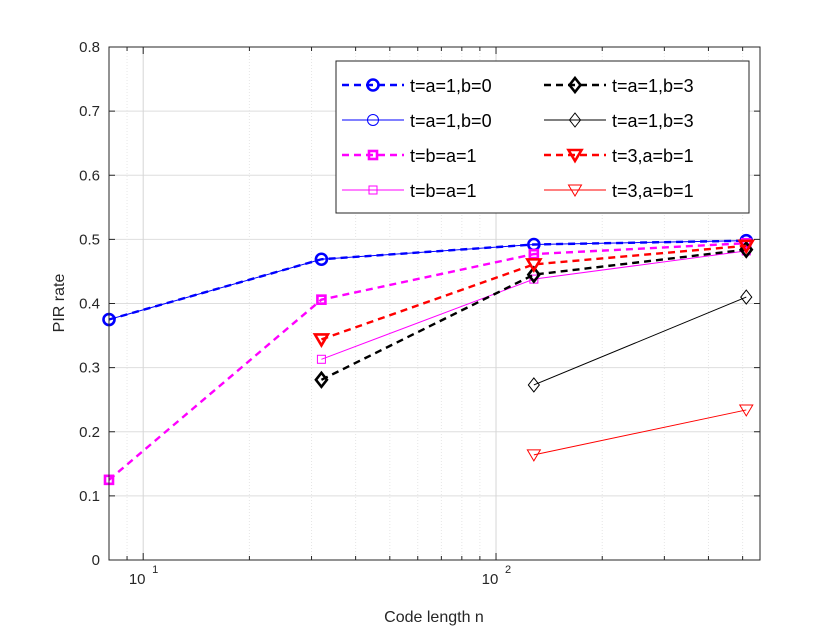 This screenshot has width=840, height=630. Describe the element at coordinates (508, 570) in the screenshot. I see `x-tick-exponent: 2` at that location.